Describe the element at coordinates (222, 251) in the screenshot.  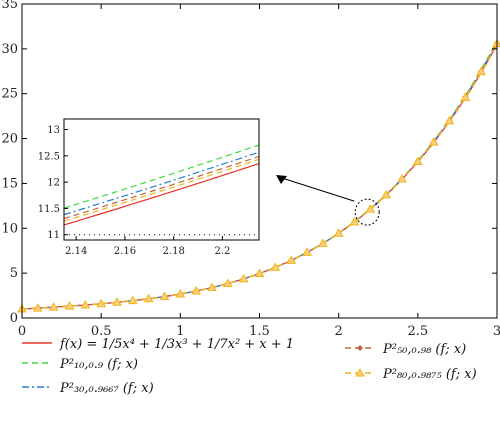
I see `inset-x-tick-label: 2.2` at that location.